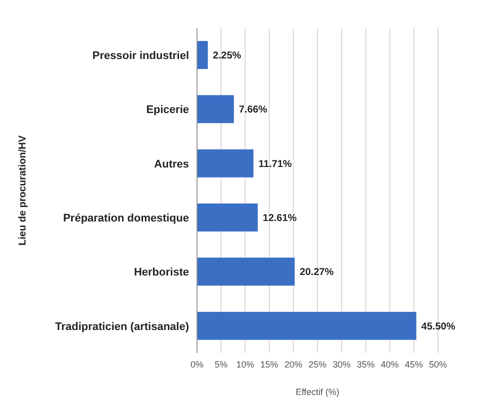 The image size is (478, 406). What do you see at coordinates (197, 364) in the screenshot?
I see `x-tick-label: 0%` at bounding box center [197, 364].